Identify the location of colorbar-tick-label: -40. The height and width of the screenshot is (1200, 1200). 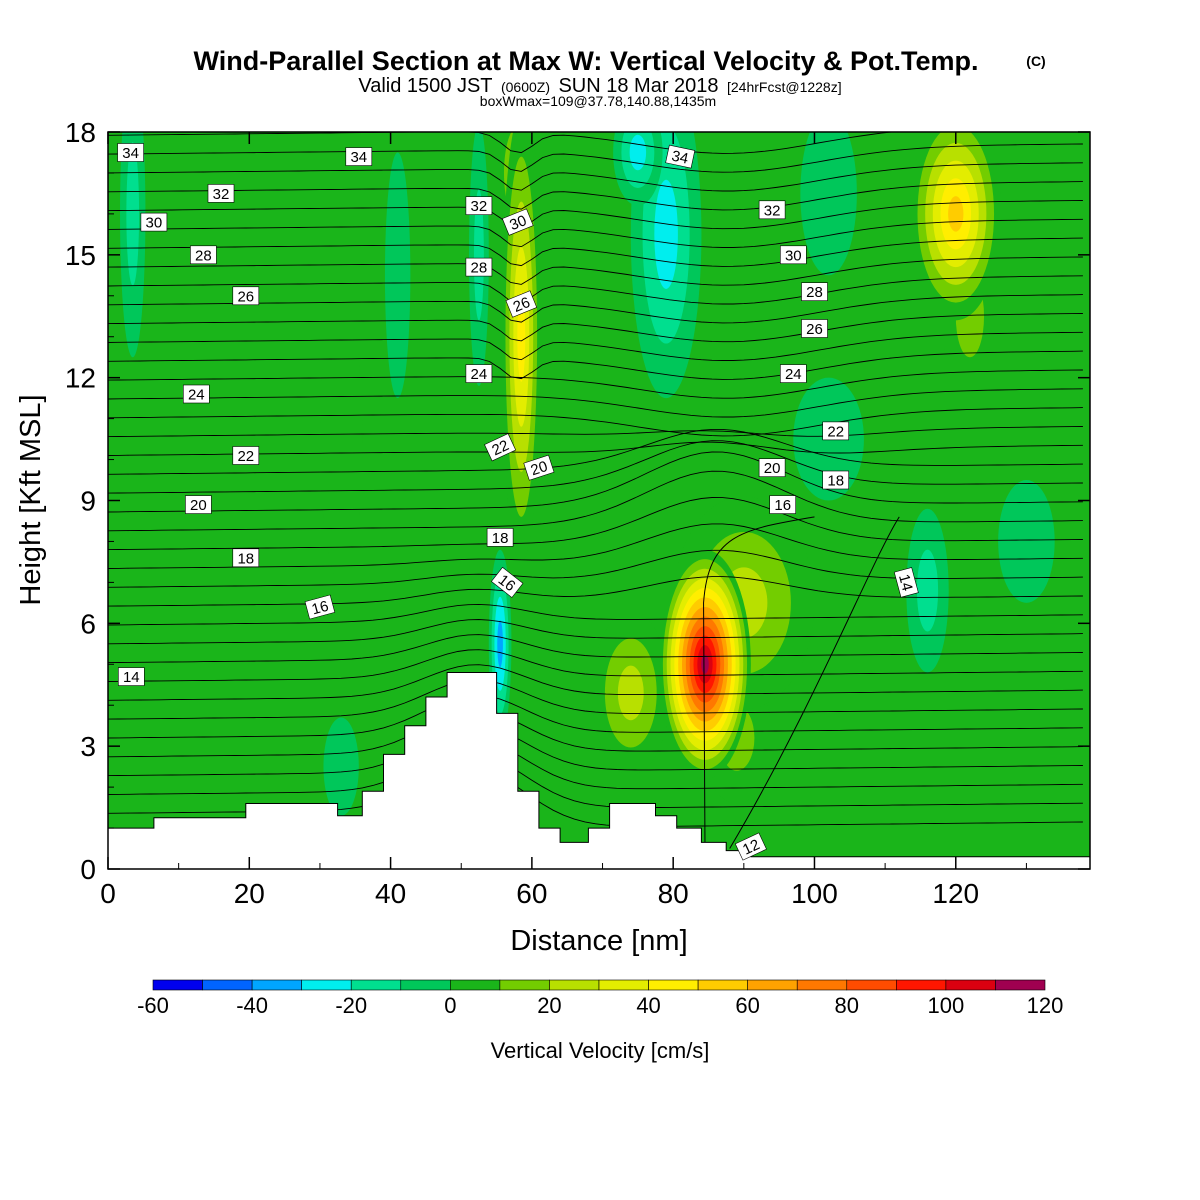
(252, 1005).